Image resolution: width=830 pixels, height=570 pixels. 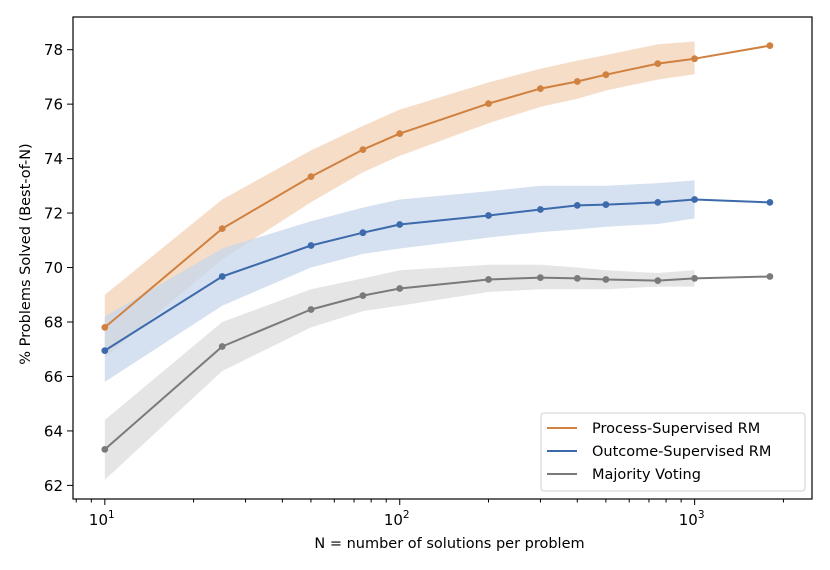 I want to click on x-axis-label: N = number of solutions per problem, so click(x=449, y=544).